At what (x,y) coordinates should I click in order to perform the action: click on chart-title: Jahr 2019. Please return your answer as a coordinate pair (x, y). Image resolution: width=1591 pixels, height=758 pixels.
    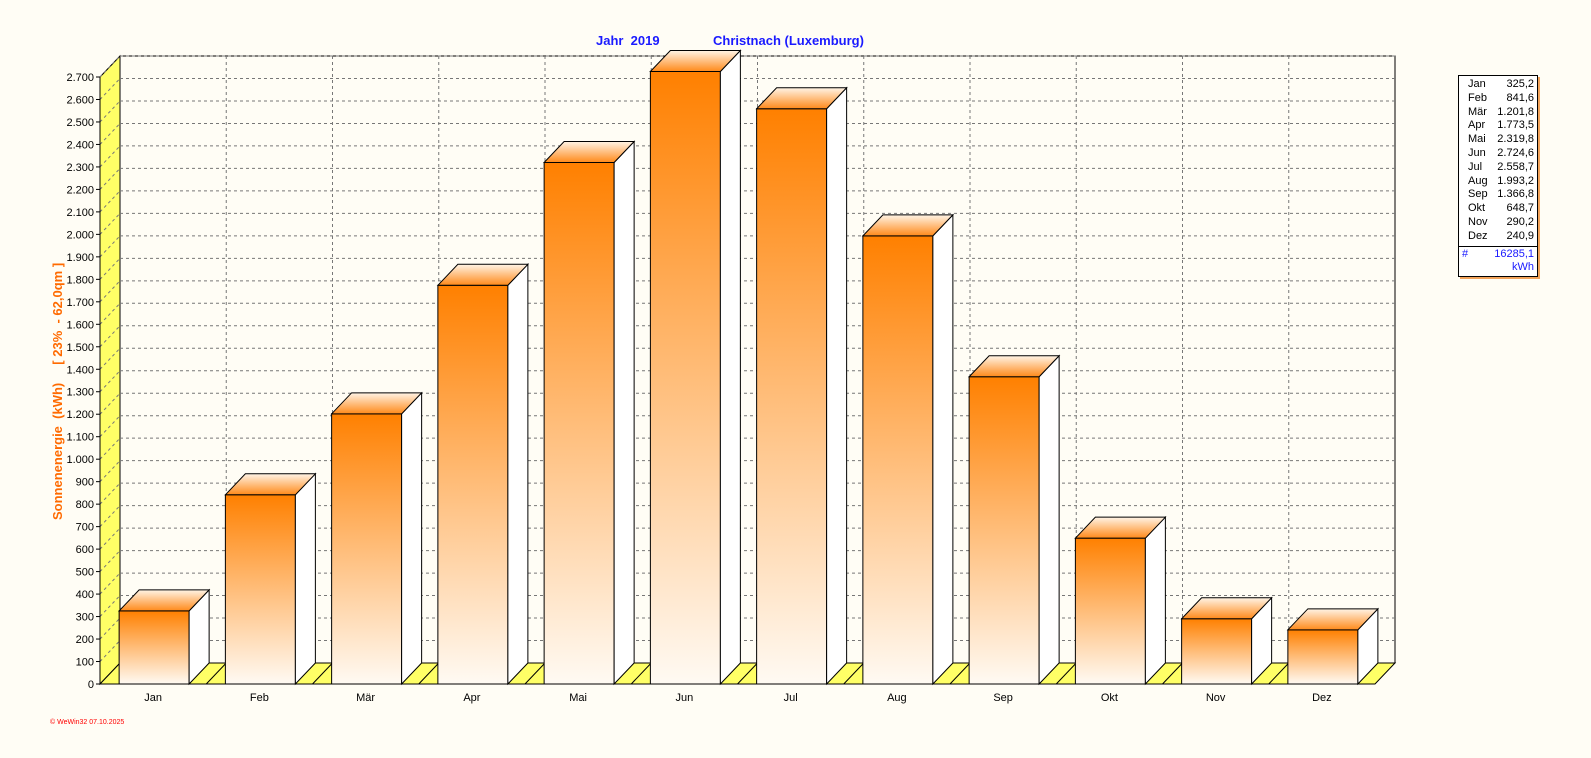
    Looking at the image, I should click on (628, 40).